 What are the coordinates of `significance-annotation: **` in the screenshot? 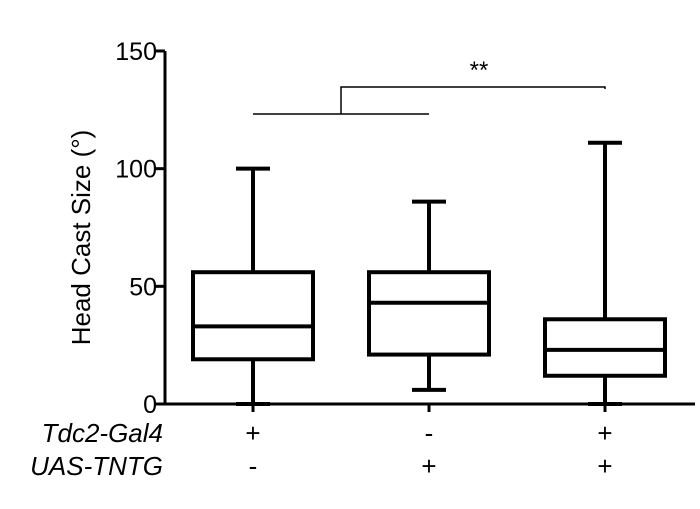 It's located at (429, 86).